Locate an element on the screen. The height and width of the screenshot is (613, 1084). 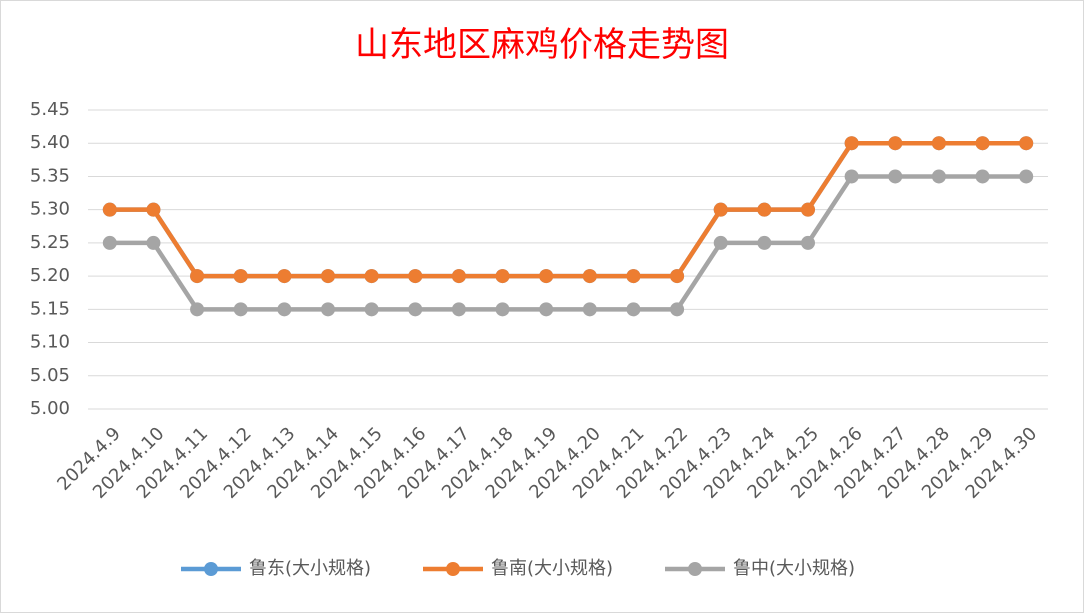
y-tick-label: 5.40 is located at coordinates (50, 142).